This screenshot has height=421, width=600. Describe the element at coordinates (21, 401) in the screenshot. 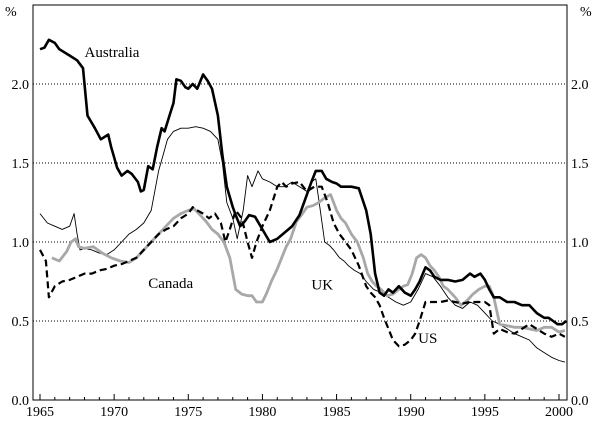

I see `y-tick-label-left-0.0: 0.0` at that location.